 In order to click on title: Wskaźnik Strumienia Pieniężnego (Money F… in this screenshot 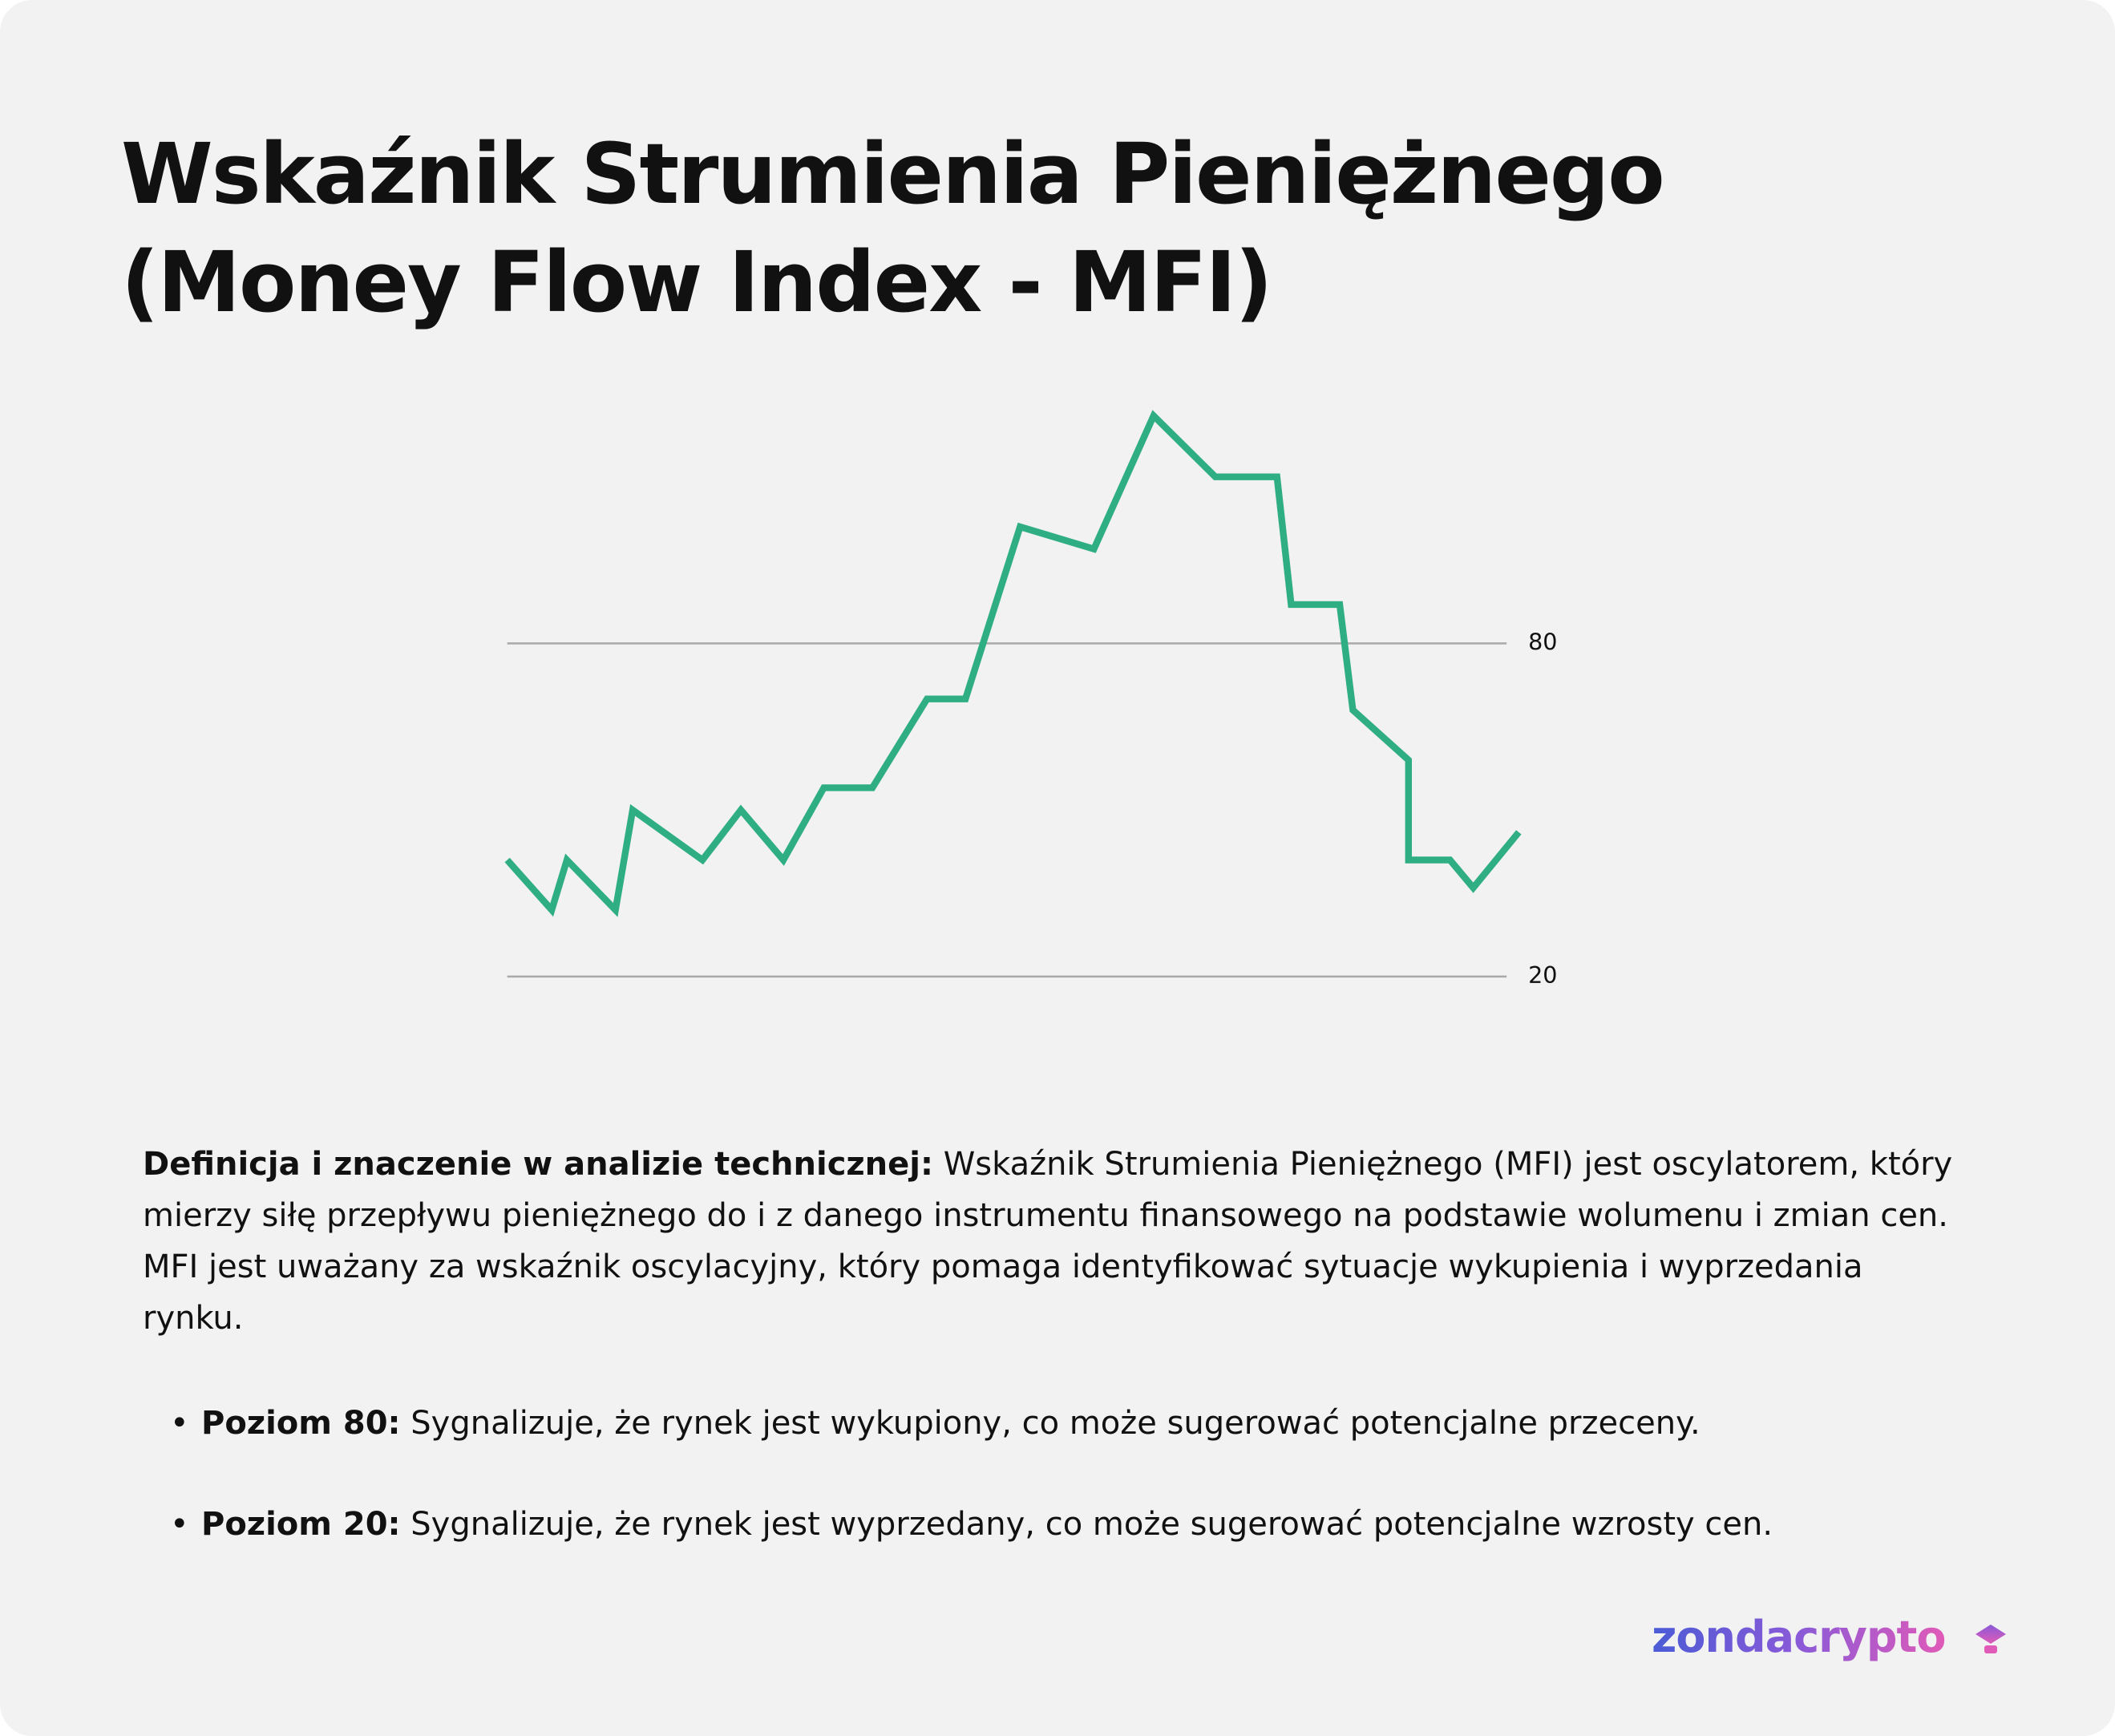, I will do `click(893, 228)`.